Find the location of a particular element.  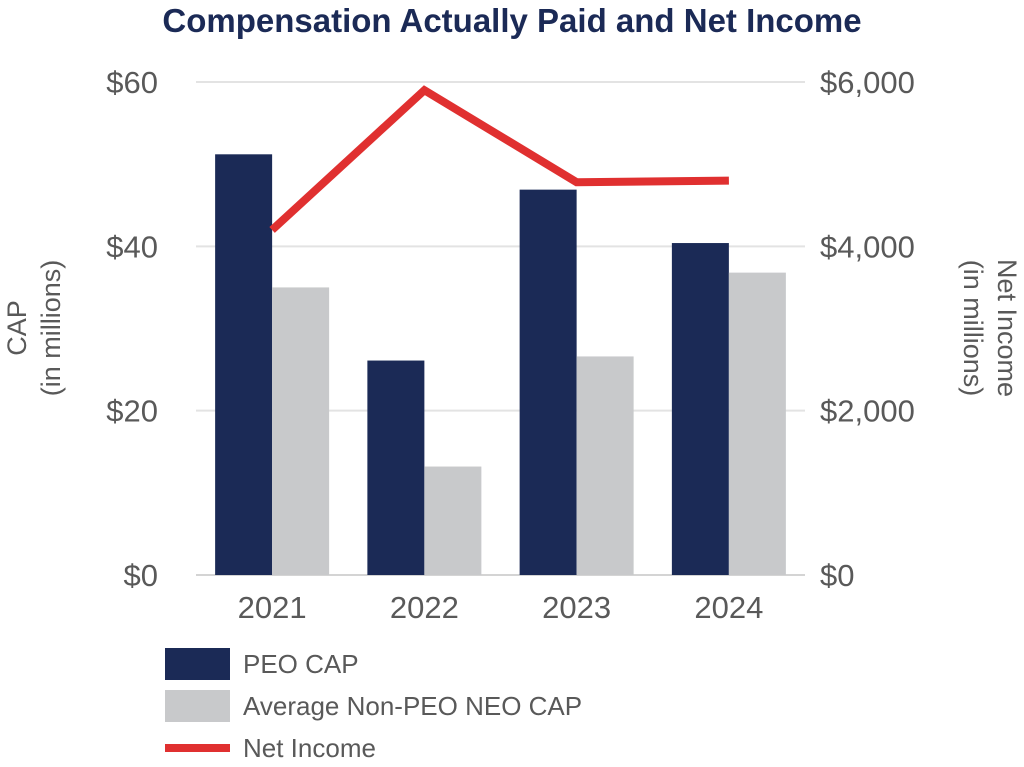

left-axis-label-line2: (in millions) is located at coordinates (51, 328).